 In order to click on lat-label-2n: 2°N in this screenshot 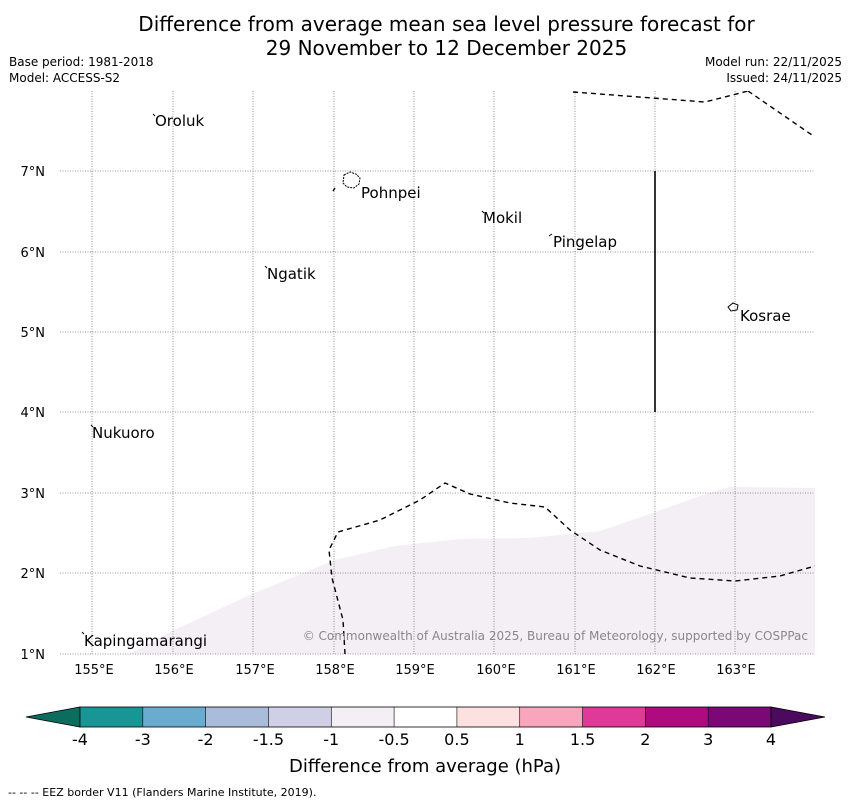, I will do `click(33, 574)`.